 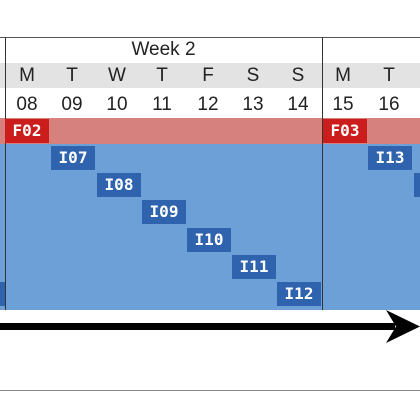 I want to click on date-label: 13, so click(x=253, y=104).